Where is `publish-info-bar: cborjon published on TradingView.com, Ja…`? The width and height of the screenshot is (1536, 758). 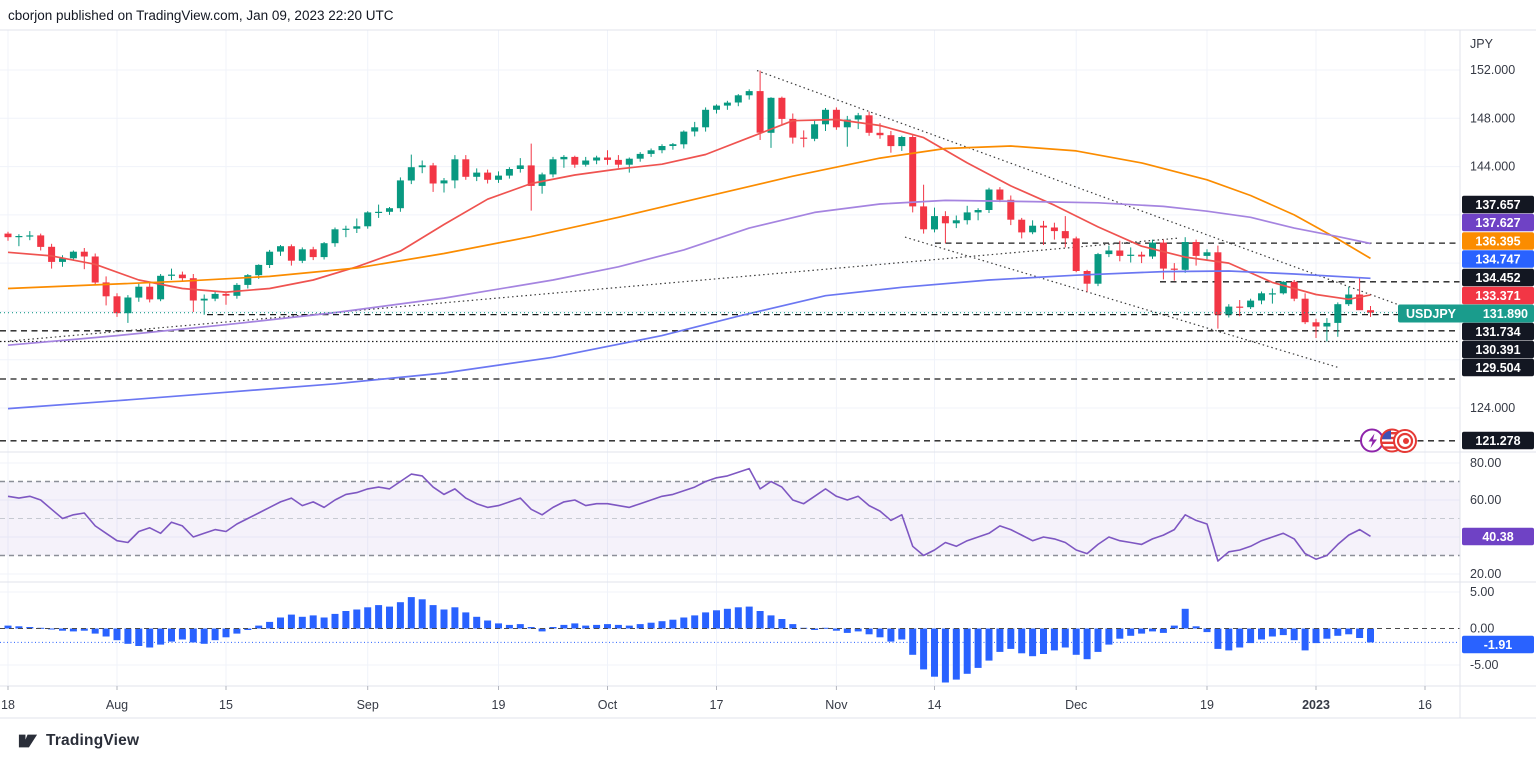 publish-info-bar: cborjon published on TradingView.com, Ja… is located at coordinates (768, 15).